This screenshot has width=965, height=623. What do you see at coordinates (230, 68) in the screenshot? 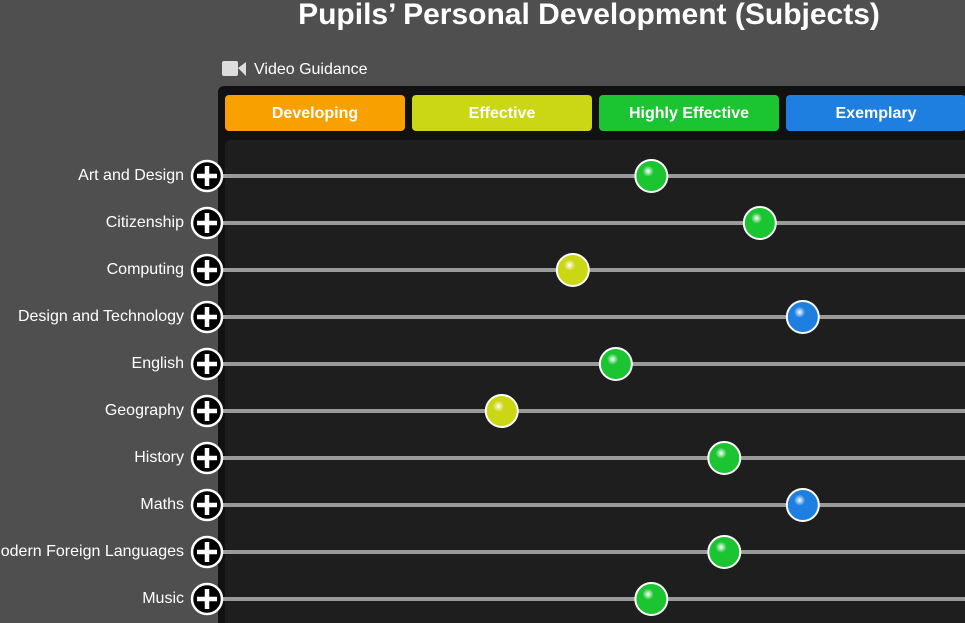
I see `video-icon` at bounding box center [230, 68].